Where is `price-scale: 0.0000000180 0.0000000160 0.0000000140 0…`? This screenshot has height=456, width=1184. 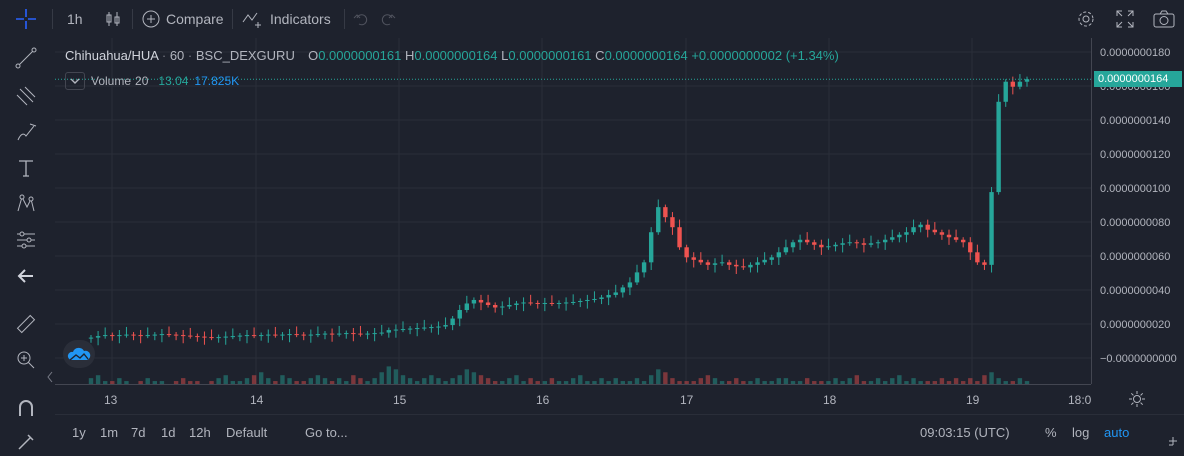
price-scale: 0.0000000180 0.0000000160 0.0000000140 0… is located at coordinates (1137, 211).